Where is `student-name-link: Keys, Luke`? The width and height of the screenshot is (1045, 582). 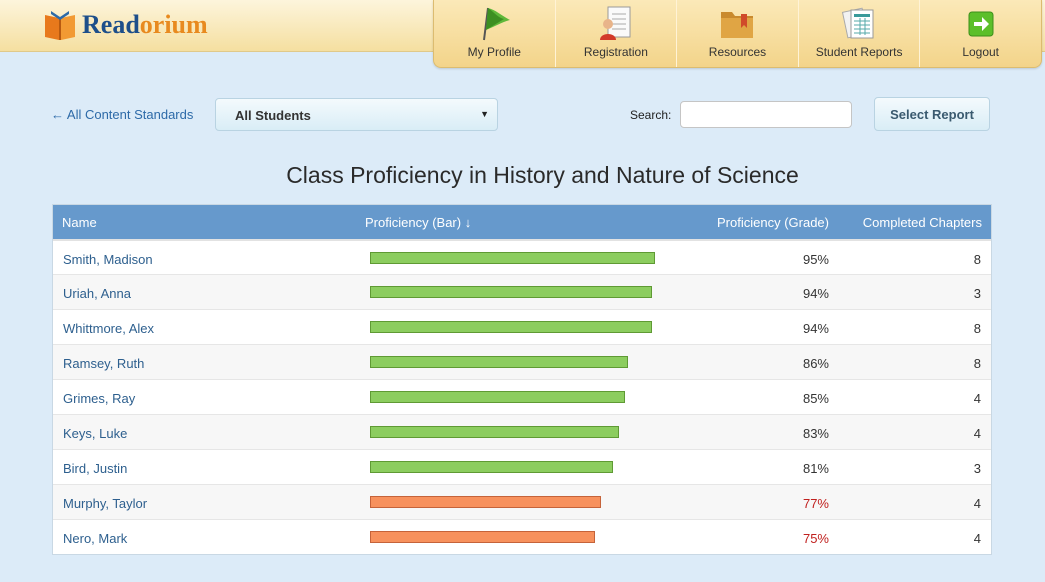
student-name-link: Keys, Luke is located at coordinates (95, 433).